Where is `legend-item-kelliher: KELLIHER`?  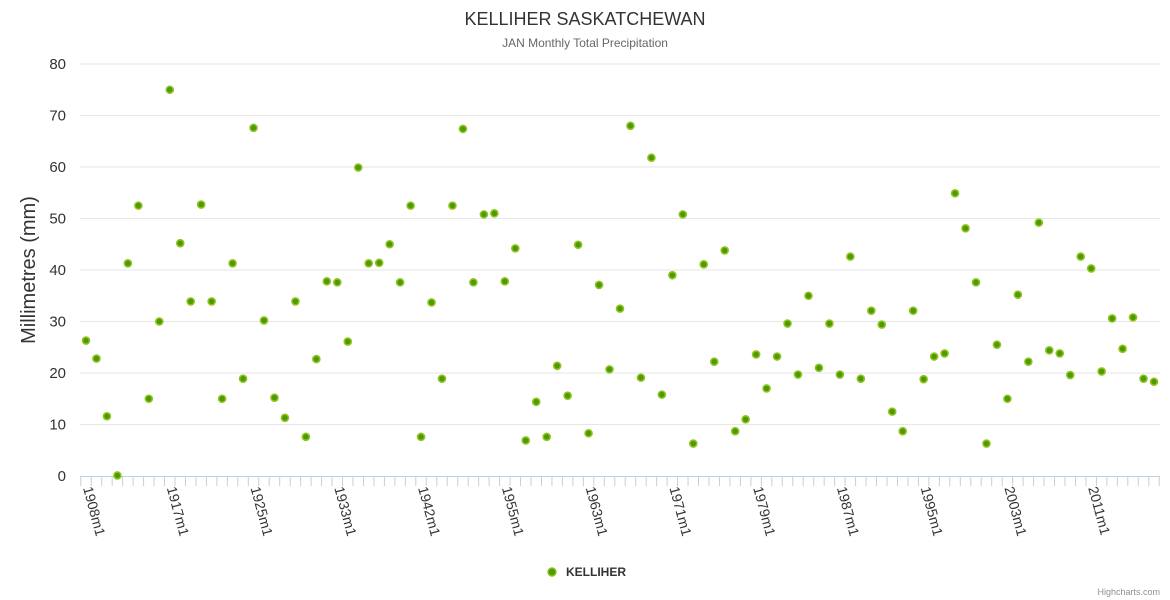 legend-item-kelliher: KELLIHER is located at coordinates (586, 572).